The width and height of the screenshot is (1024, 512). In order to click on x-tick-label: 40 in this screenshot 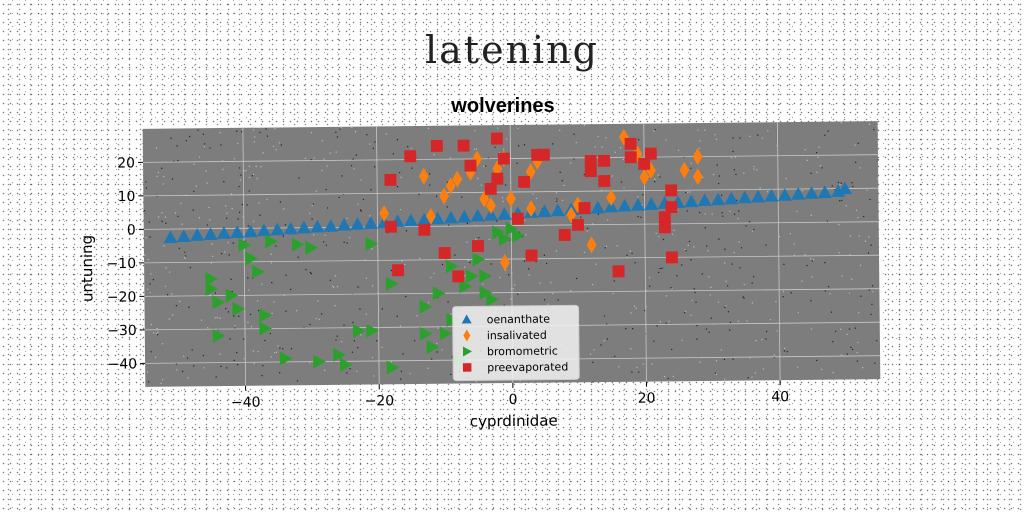, I will do `click(780, 397)`.